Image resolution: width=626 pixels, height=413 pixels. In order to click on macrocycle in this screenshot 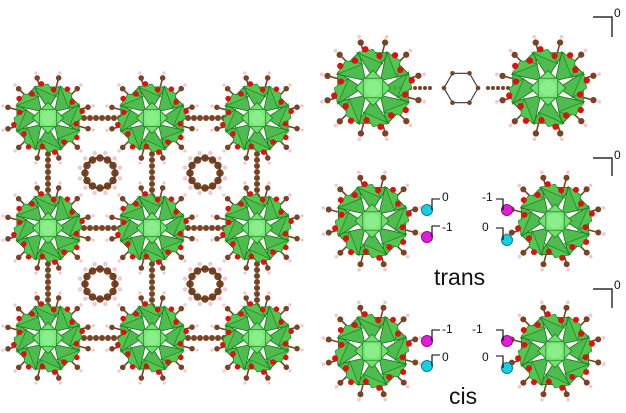, I will do `click(205, 173)`.